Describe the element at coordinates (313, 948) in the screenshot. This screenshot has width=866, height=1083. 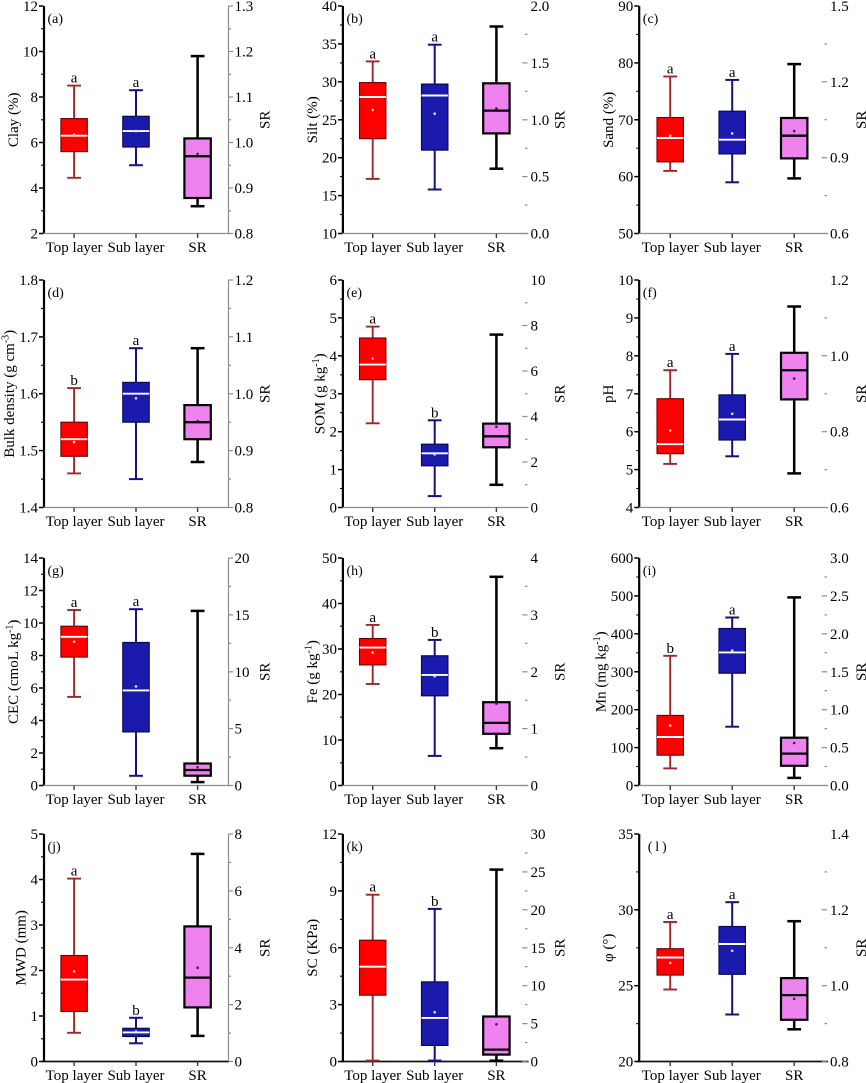
I see `svg-text: SC (KPa)` at that location.